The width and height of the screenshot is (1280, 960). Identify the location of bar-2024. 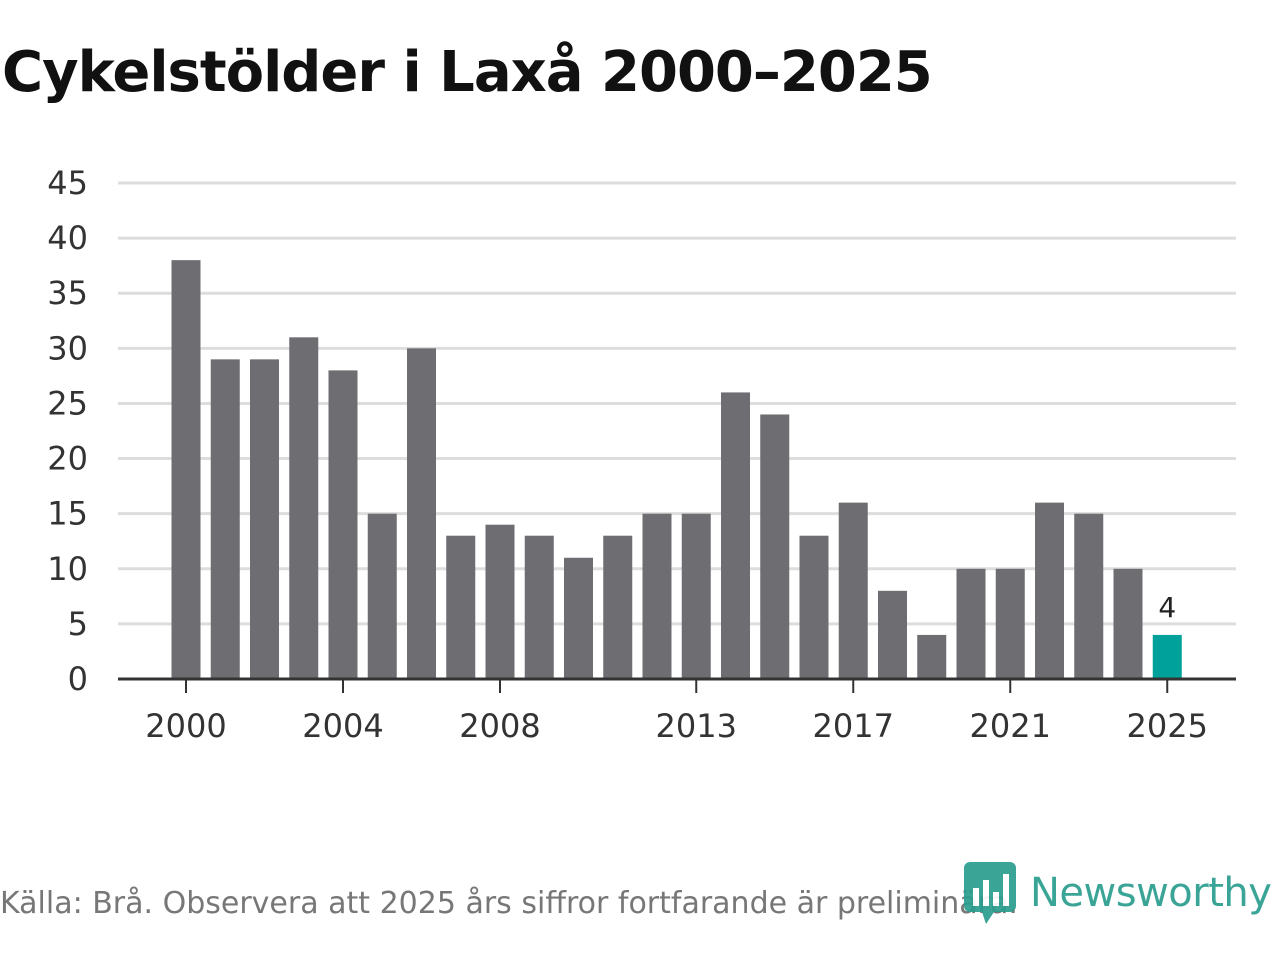
(1128, 623).